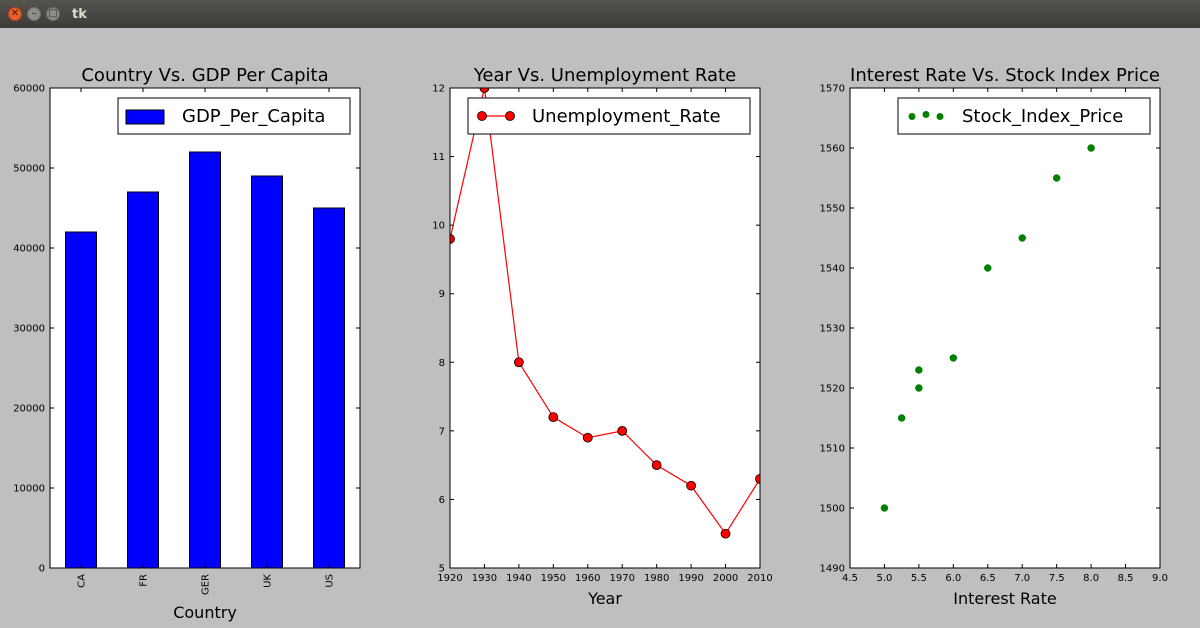  Describe the element at coordinates (204, 75) in the screenshot. I see `chart-title: Country Vs. GDP Per Capita` at that location.